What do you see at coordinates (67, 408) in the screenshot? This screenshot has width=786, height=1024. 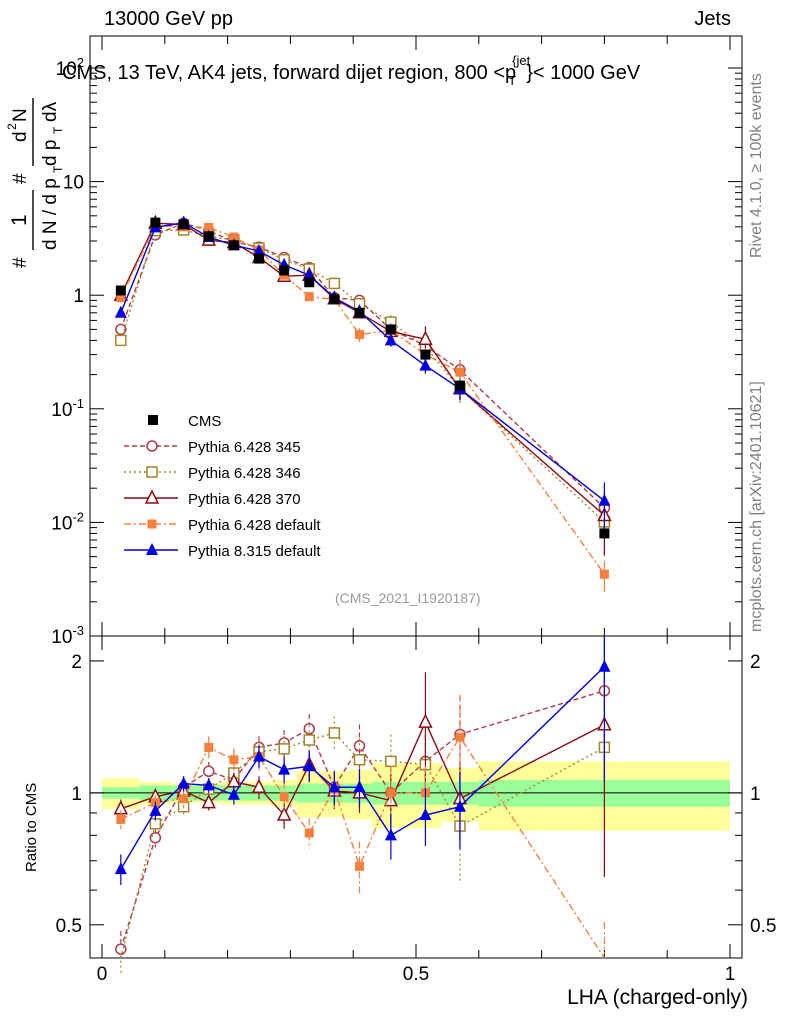 I see `y-tick-label: 10⁻¹` at bounding box center [67, 408].